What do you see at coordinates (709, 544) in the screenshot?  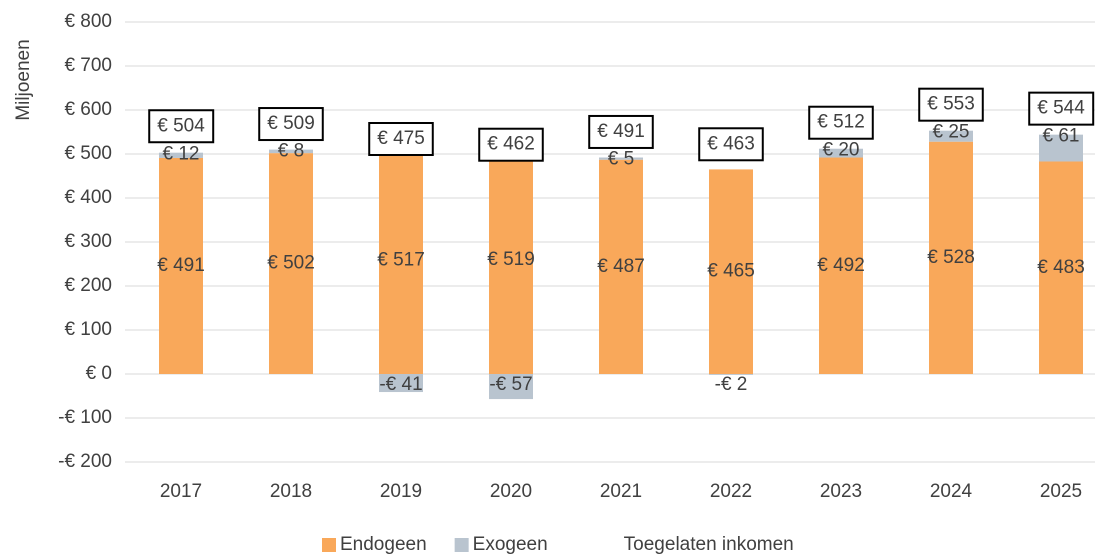 I see `legend-label: Toegelaten inkomen` at bounding box center [709, 544].